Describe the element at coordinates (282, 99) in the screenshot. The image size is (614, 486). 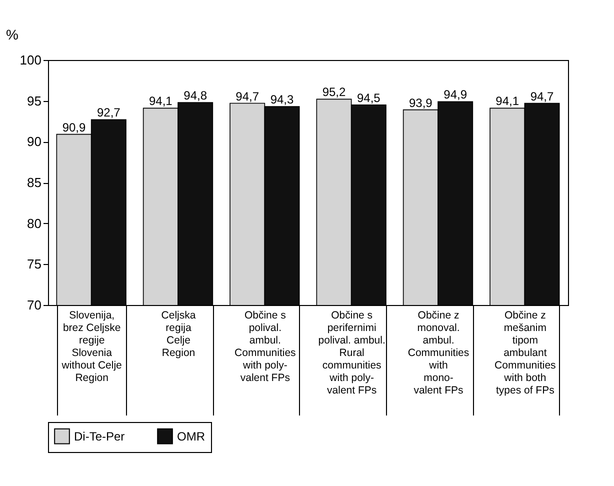
I see `data-label: 94,3` at that location.